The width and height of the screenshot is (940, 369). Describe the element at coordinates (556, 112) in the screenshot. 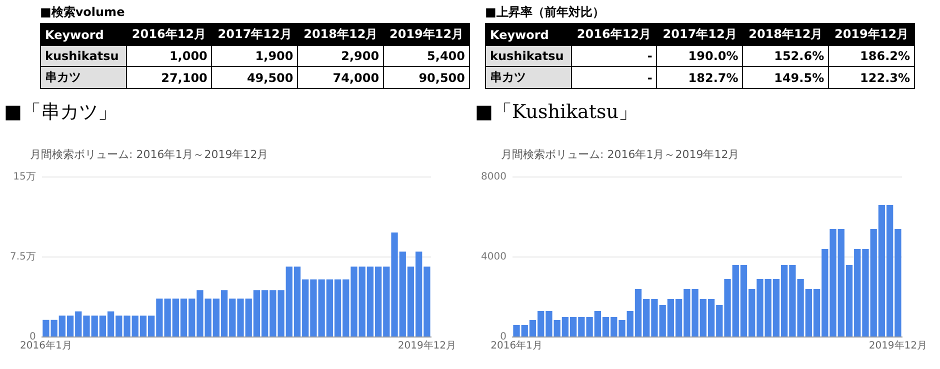

I see `chart-title: ■「Kushikatsu」` at that location.